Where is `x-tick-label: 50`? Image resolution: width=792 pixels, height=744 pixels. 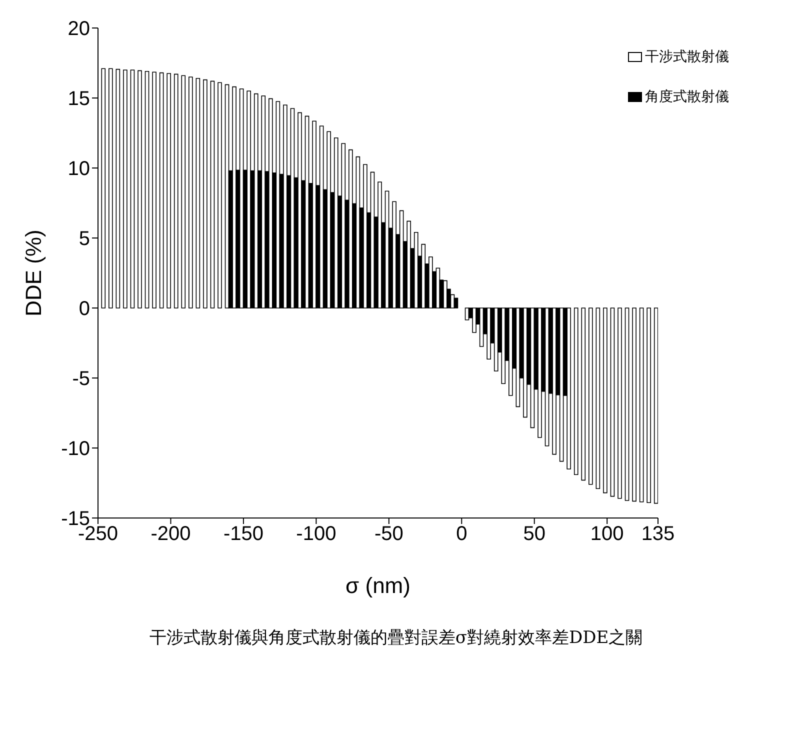
x-tick-label: 50 is located at coordinates (534, 534).